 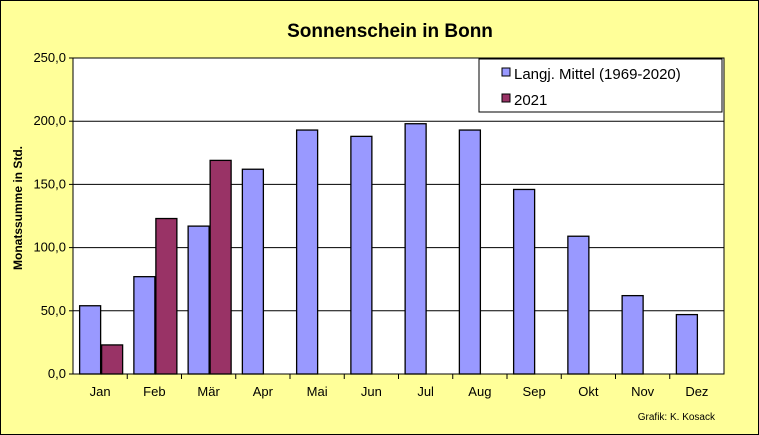 What do you see at coordinates (53, 310) in the screenshot?
I see `y-tick-label: 50,0` at bounding box center [53, 310].